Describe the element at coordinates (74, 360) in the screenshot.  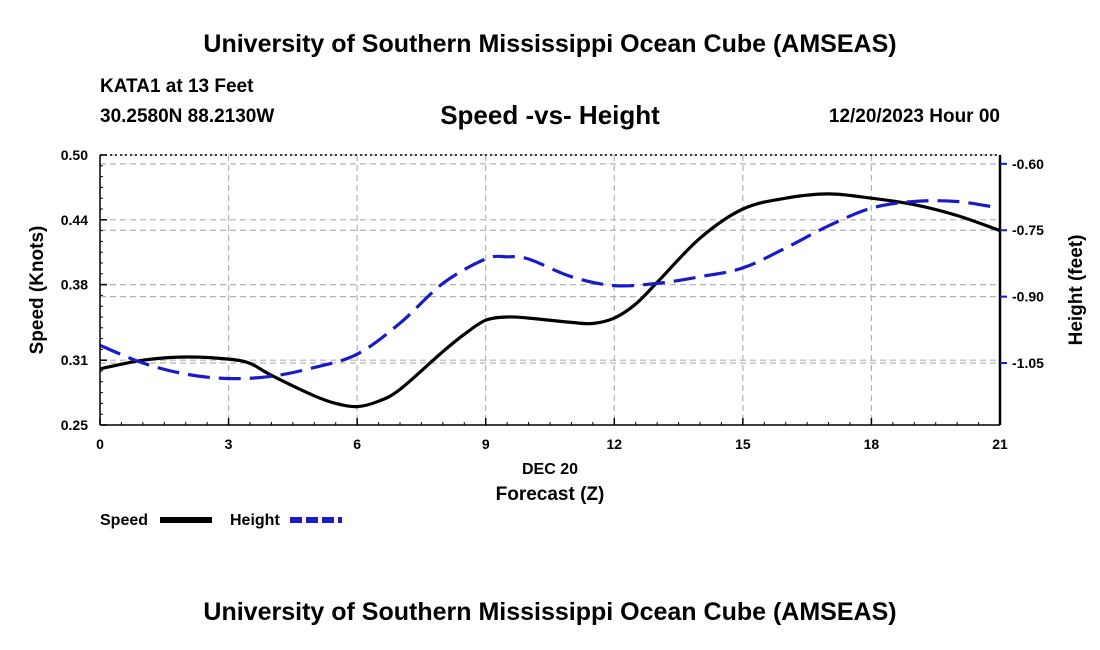
I see `y-tick-label: 0.31` at that location.